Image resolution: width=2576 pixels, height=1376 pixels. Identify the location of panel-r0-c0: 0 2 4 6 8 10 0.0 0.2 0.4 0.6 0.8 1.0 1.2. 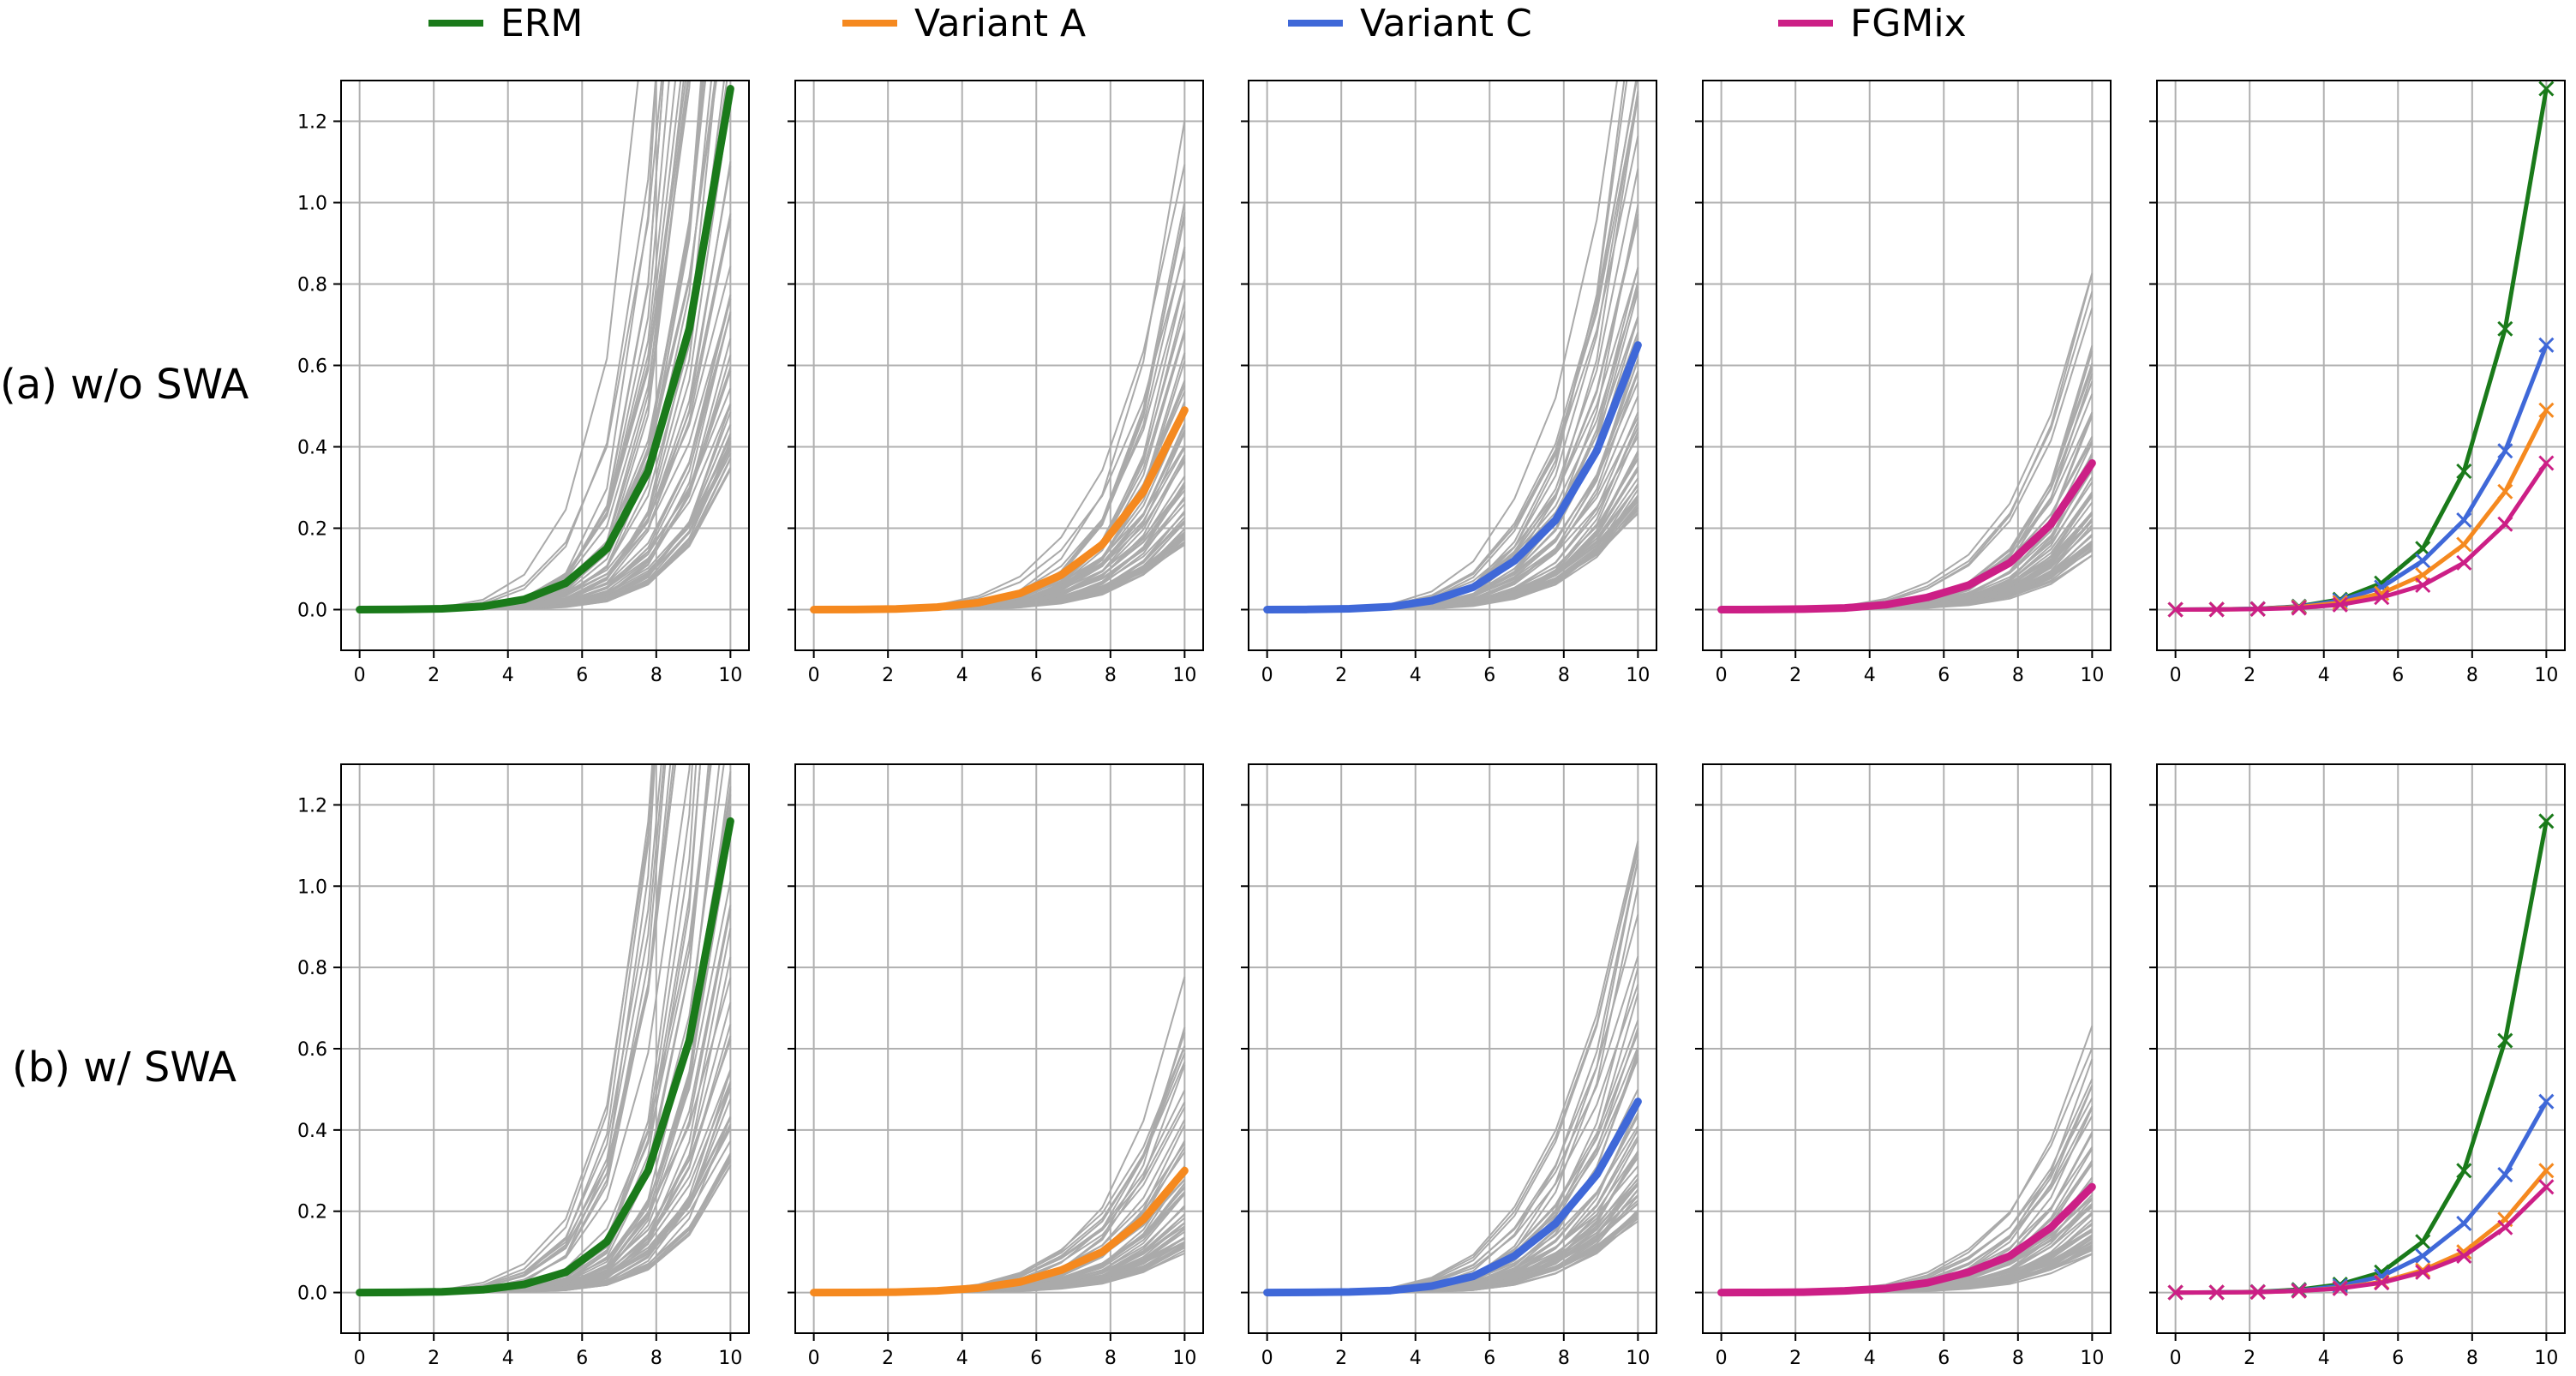
(523, 383).